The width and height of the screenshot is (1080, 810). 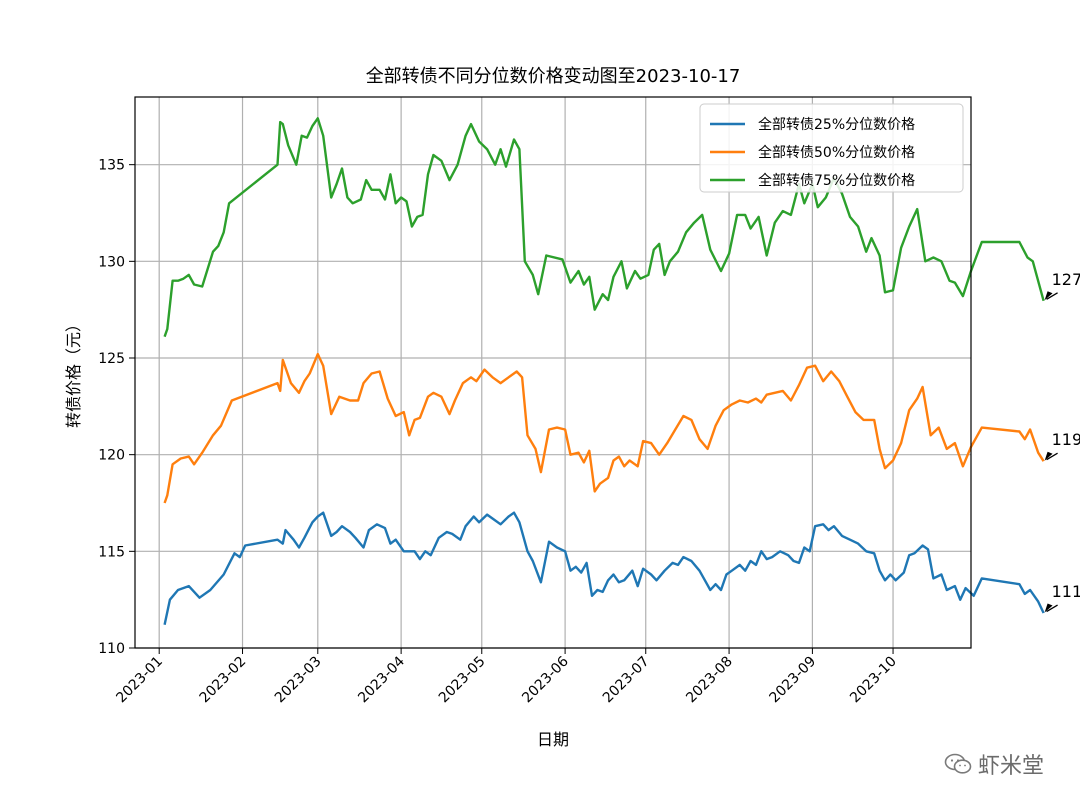 What do you see at coordinates (553, 739) in the screenshot?
I see `x-axis-label: 日期` at bounding box center [553, 739].